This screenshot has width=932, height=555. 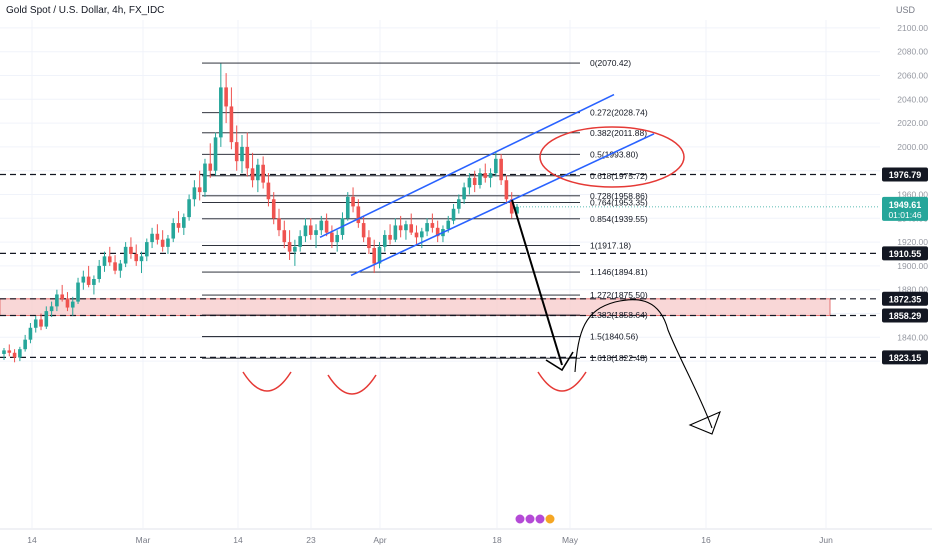 What do you see at coordinates (614, 154) in the screenshot?
I see `fib-label: 0.5(1993.80)` at bounding box center [614, 154].